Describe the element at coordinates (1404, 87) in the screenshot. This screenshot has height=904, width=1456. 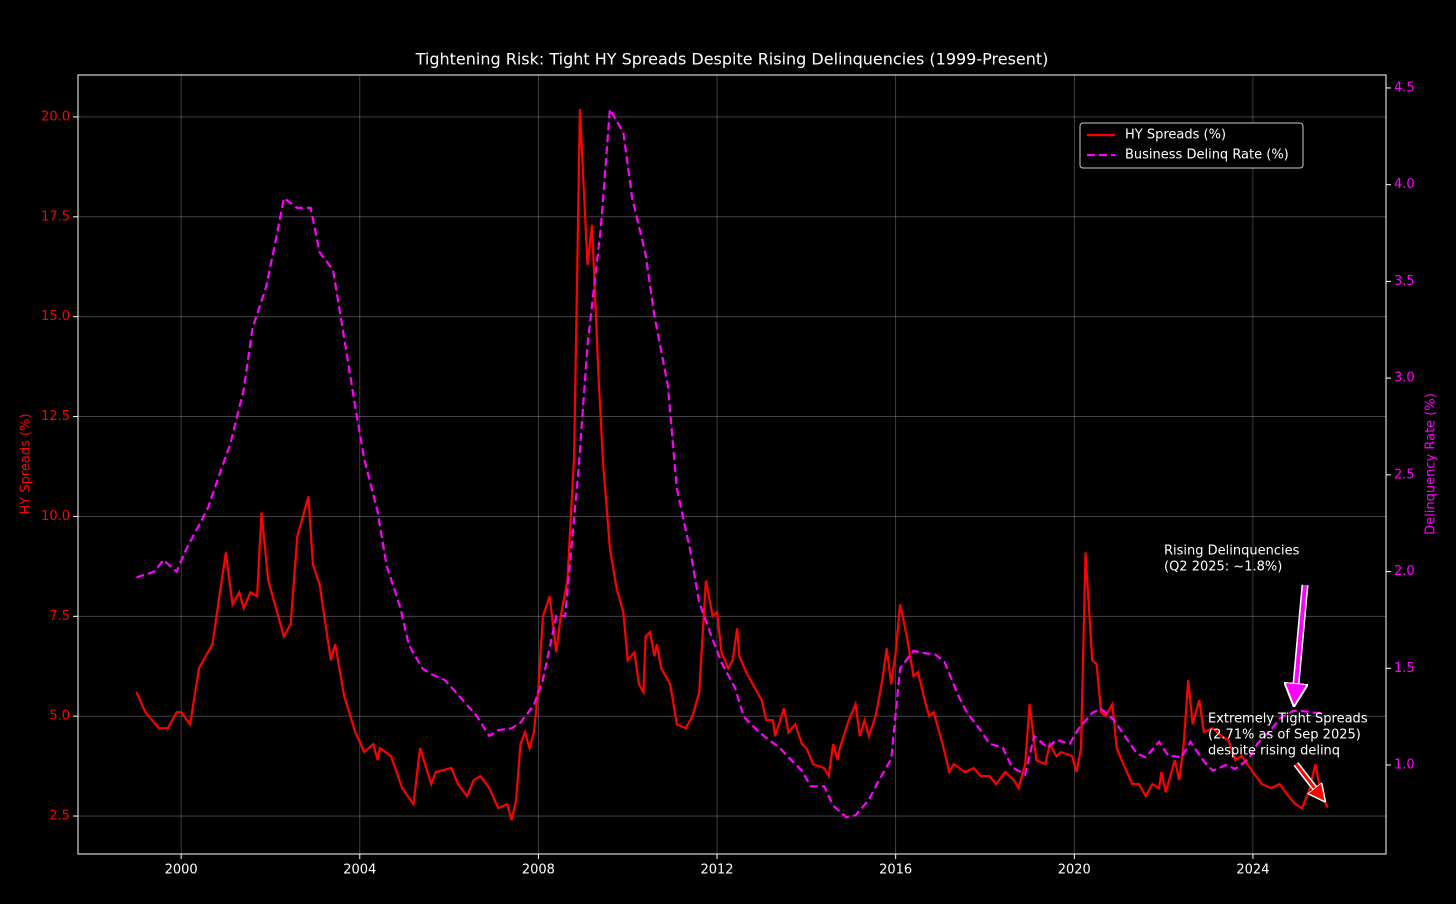
I see `y2-tick-label: 4.5` at that location.